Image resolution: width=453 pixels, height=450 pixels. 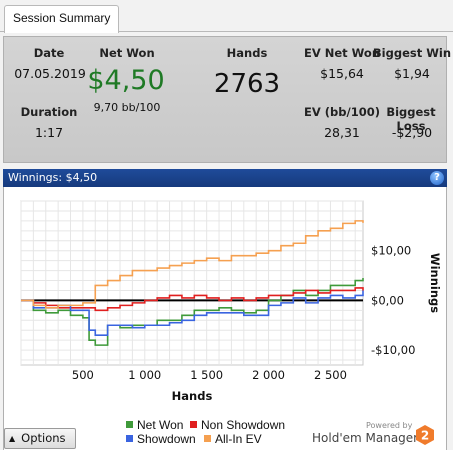 I want to click on tab-bar: Session Summary, so click(x=226, y=16).